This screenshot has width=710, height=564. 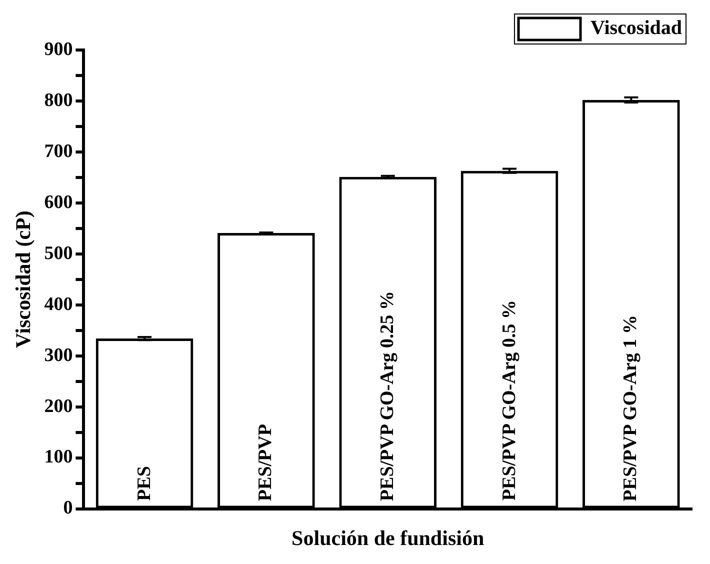 What do you see at coordinates (58, 355) in the screenshot?
I see `y-tick-label: 300` at bounding box center [58, 355].